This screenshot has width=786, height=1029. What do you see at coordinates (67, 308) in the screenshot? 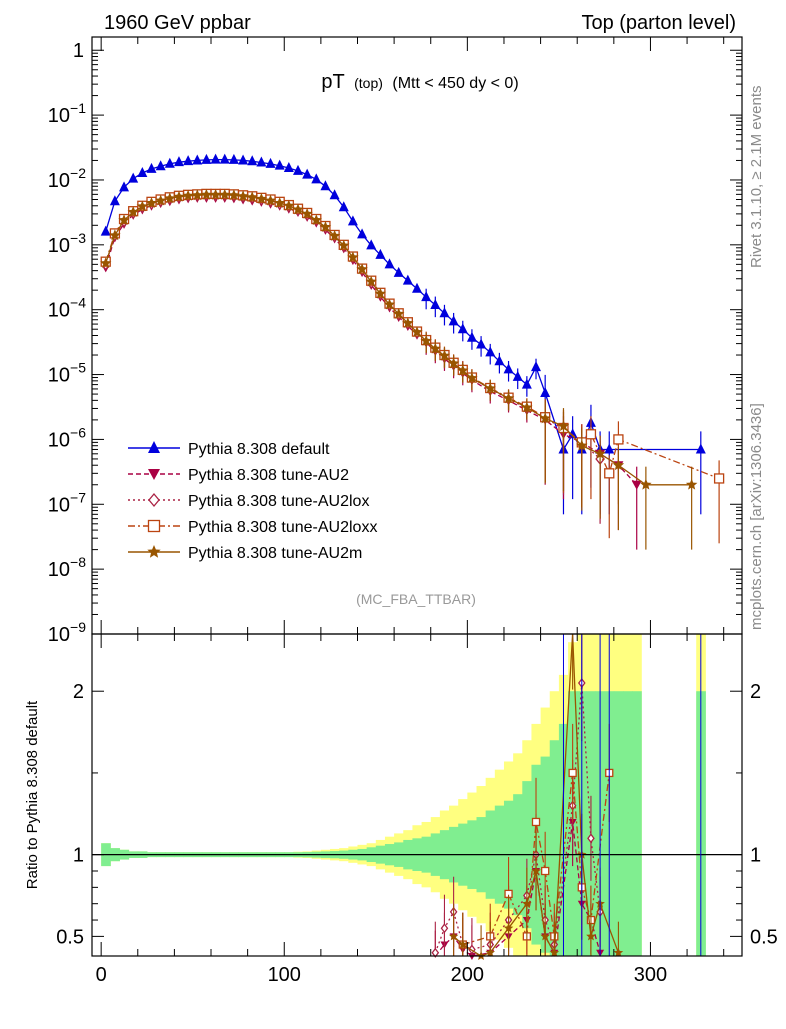
I see `y-tick-label: 10⁻⁴` at bounding box center [67, 308].